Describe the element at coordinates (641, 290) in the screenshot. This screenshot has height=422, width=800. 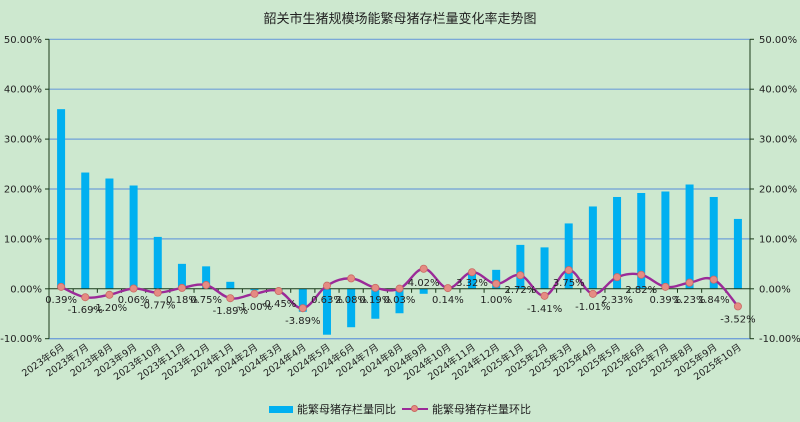
I see `data-label: 2.82%` at that location.